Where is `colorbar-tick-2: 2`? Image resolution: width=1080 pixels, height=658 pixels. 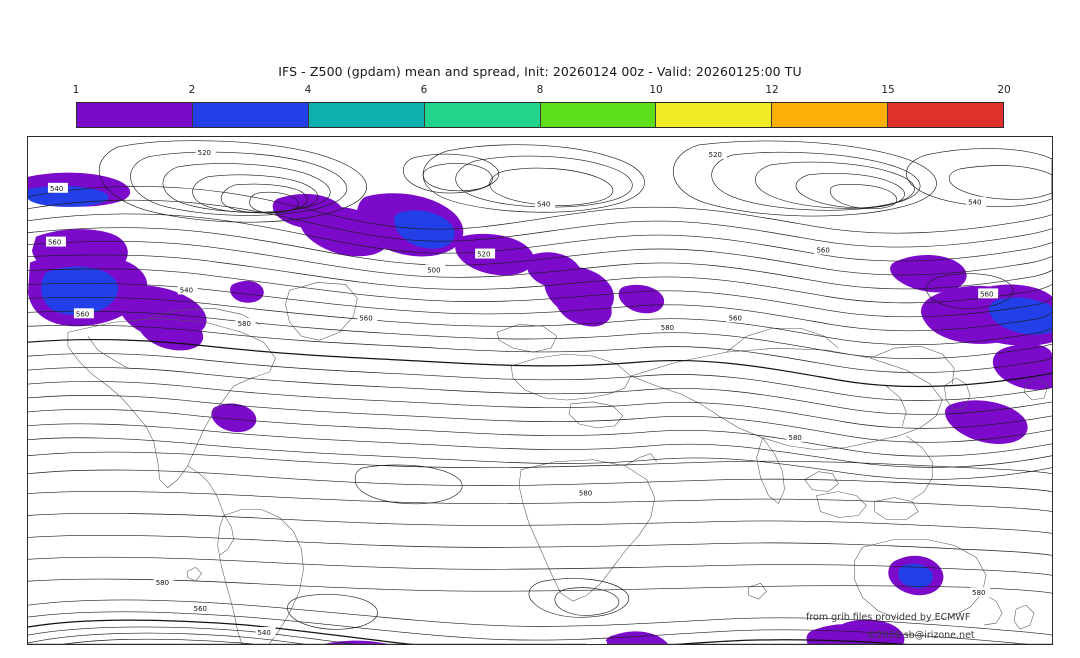
colorbar-tick-2: 2 is located at coordinates (192, 90).